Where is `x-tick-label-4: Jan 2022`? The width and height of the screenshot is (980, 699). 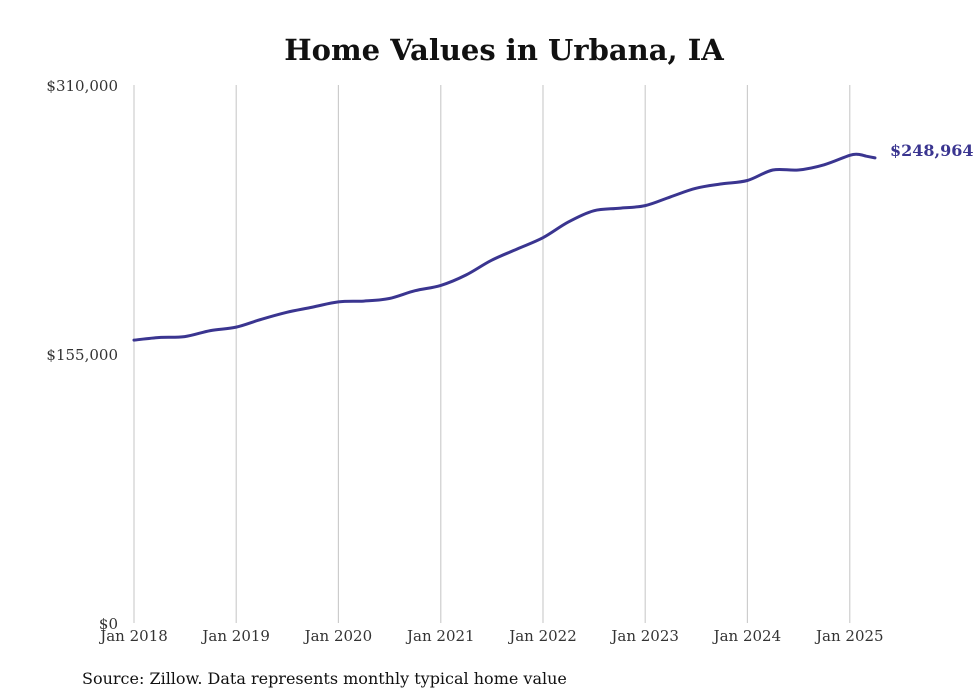 x-tick-label-4: Jan 2022 is located at coordinates (542, 636).